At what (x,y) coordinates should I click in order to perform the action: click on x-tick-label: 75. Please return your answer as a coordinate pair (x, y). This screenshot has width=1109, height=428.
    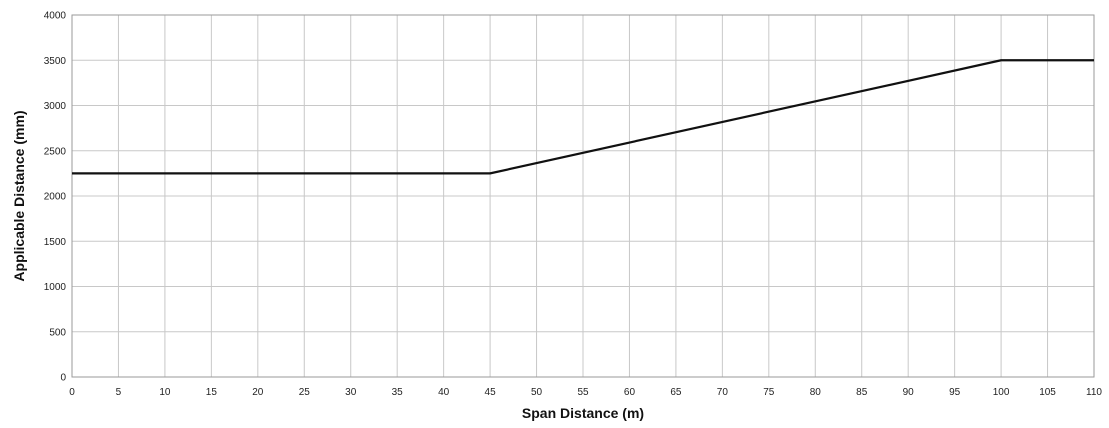
    Looking at the image, I should click on (769, 392).